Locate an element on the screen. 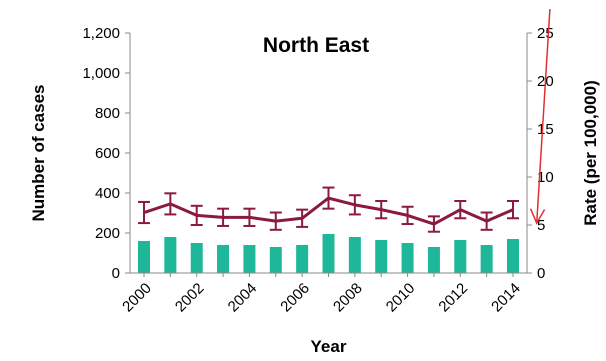  x-tick-label: 2012 is located at coordinates (453, 298).